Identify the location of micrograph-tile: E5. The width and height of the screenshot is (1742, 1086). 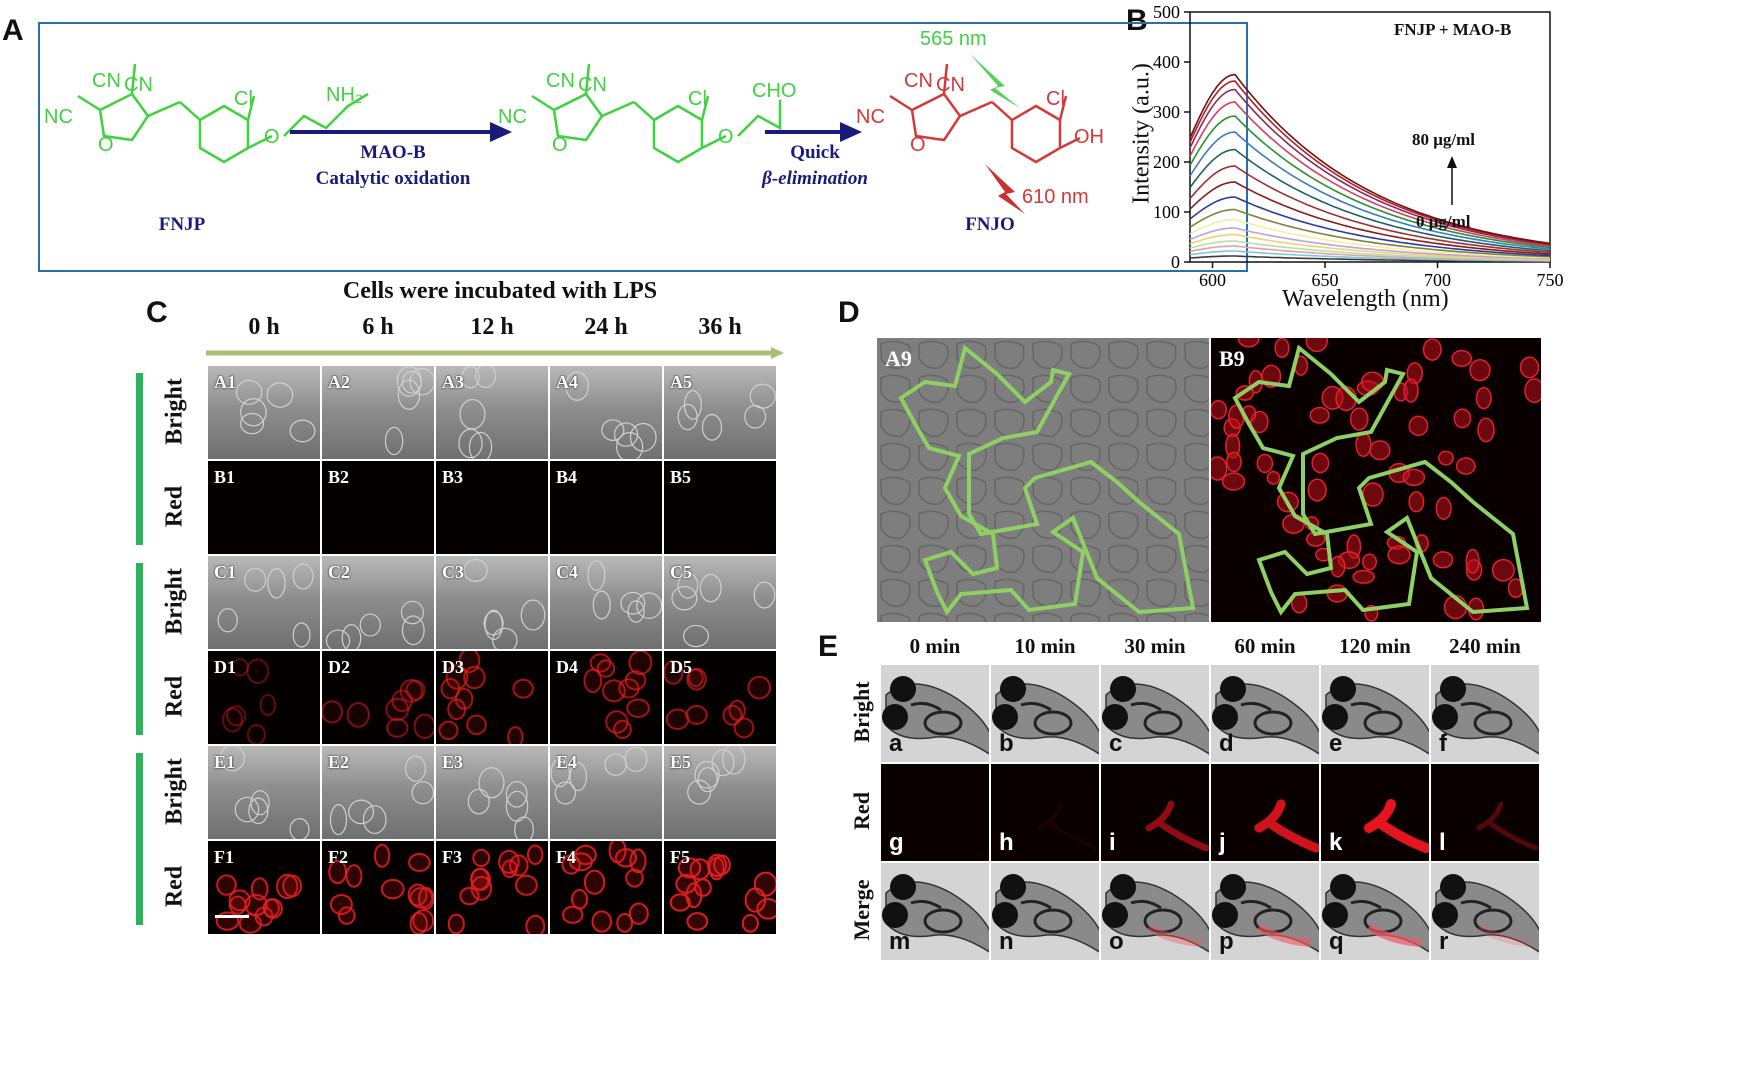
(720, 792).